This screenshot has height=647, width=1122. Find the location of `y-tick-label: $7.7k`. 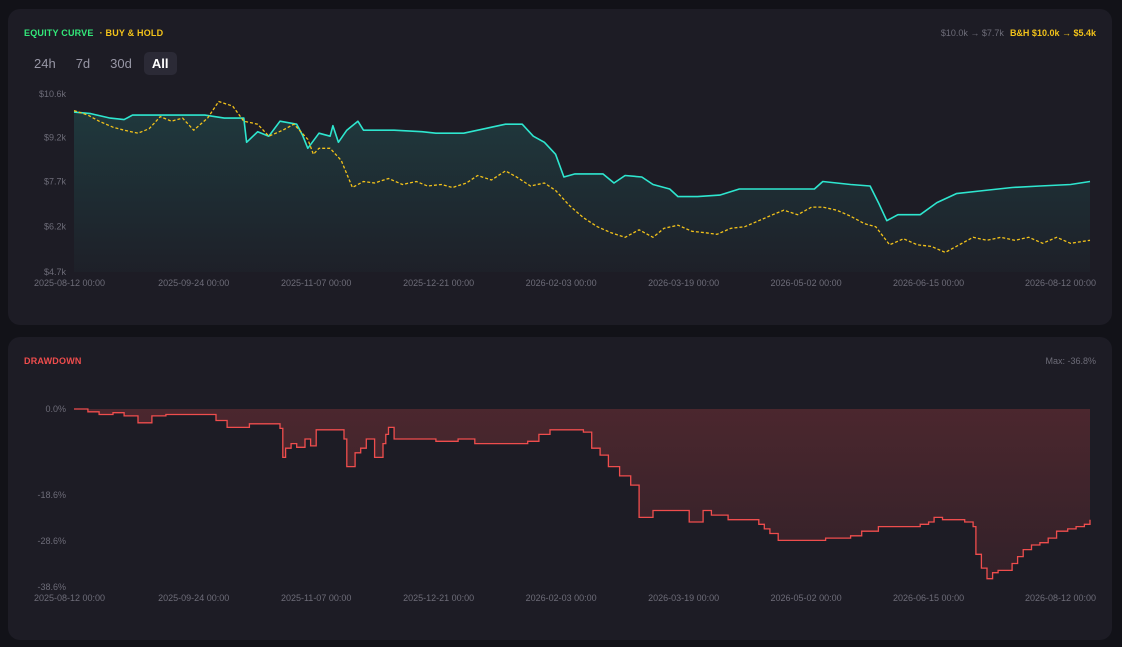

y-tick-label: $7.7k is located at coordinates (55, 181).